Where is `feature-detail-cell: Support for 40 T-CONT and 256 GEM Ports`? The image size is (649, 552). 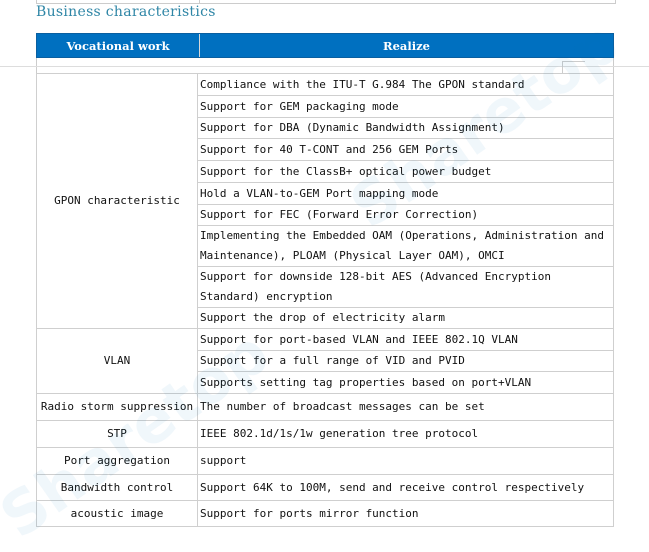
feature-detail-cell: Support for 40 T-CONT and 256 GEM Ports is located at coordinates (405, 149).